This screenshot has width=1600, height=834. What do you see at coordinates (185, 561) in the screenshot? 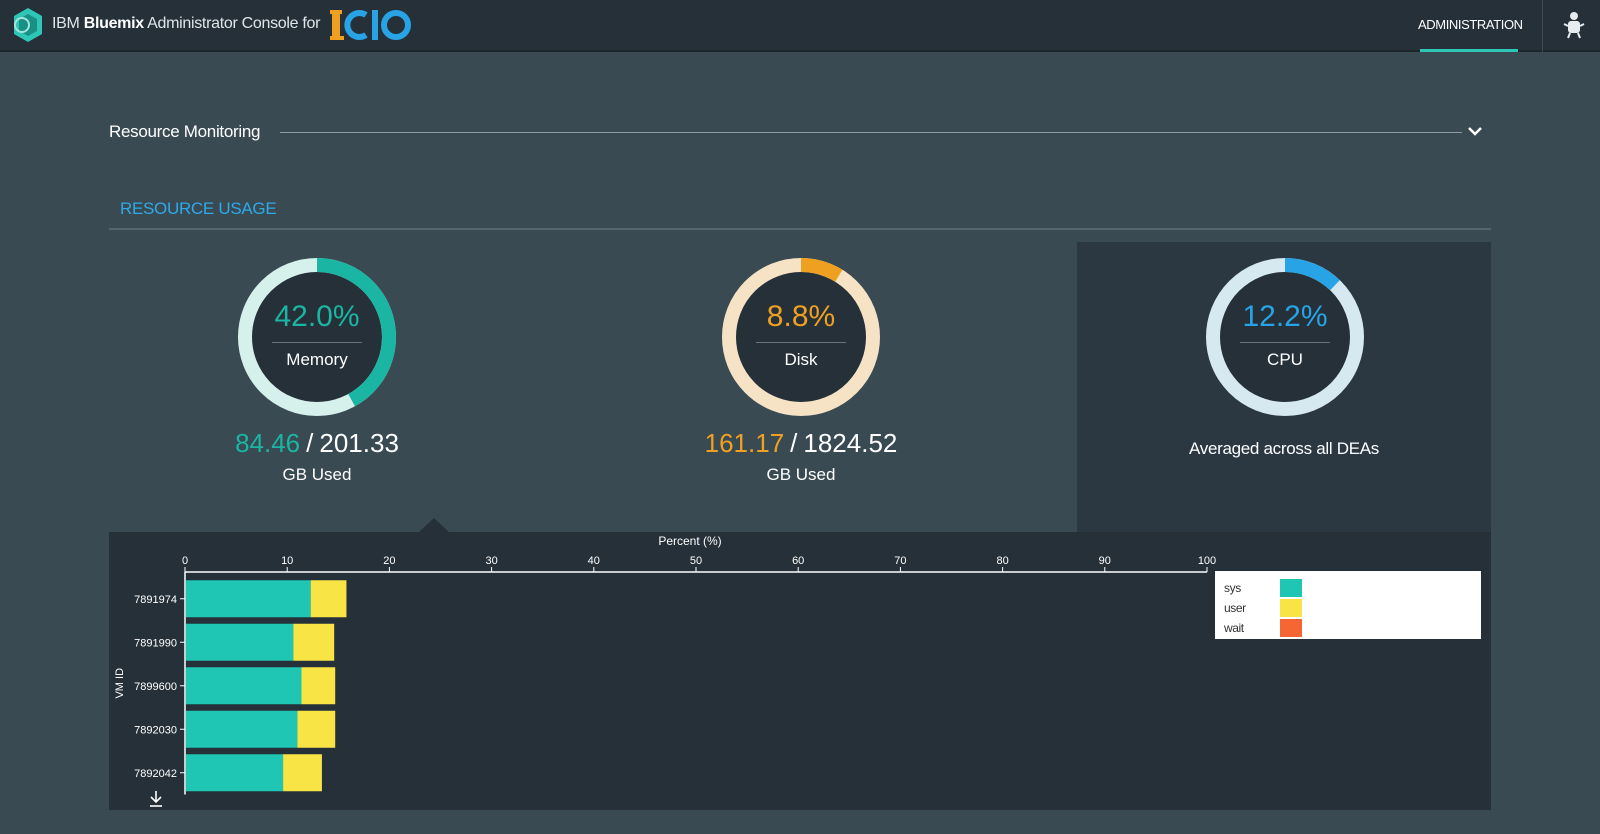
I see `x-tick-label-0: 0` at bounding box center [185, 561].